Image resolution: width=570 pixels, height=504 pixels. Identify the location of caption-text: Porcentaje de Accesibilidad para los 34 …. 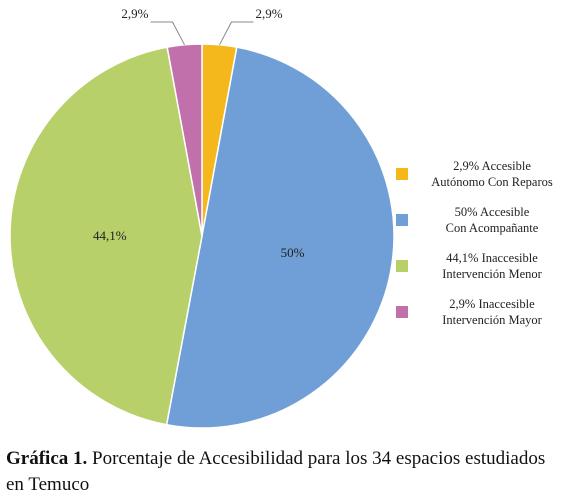
(276, 471).